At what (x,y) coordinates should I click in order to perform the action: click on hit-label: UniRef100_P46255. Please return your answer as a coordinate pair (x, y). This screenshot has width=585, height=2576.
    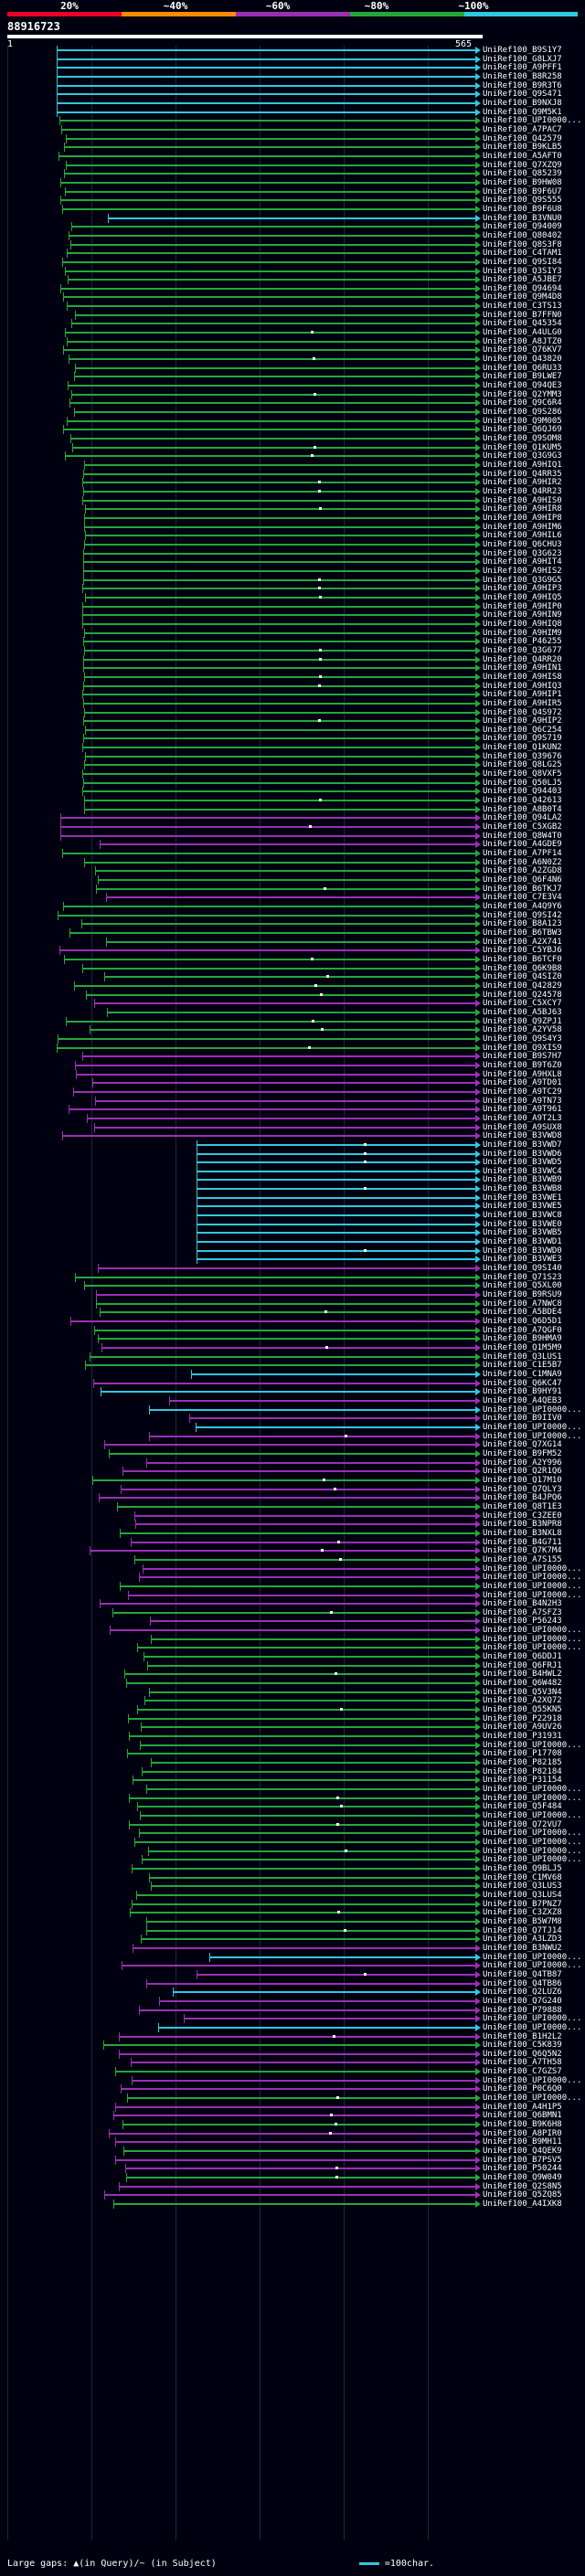
    Looking at the image, I should click on (522, 642).